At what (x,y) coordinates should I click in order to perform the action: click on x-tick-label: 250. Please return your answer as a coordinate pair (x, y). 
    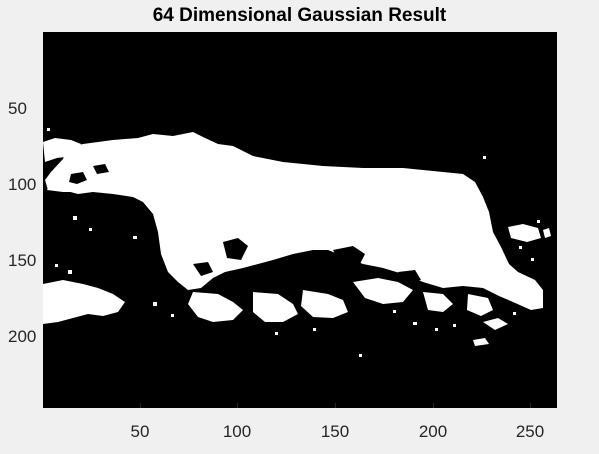
    Looking at the image, I should click on (530, 431).